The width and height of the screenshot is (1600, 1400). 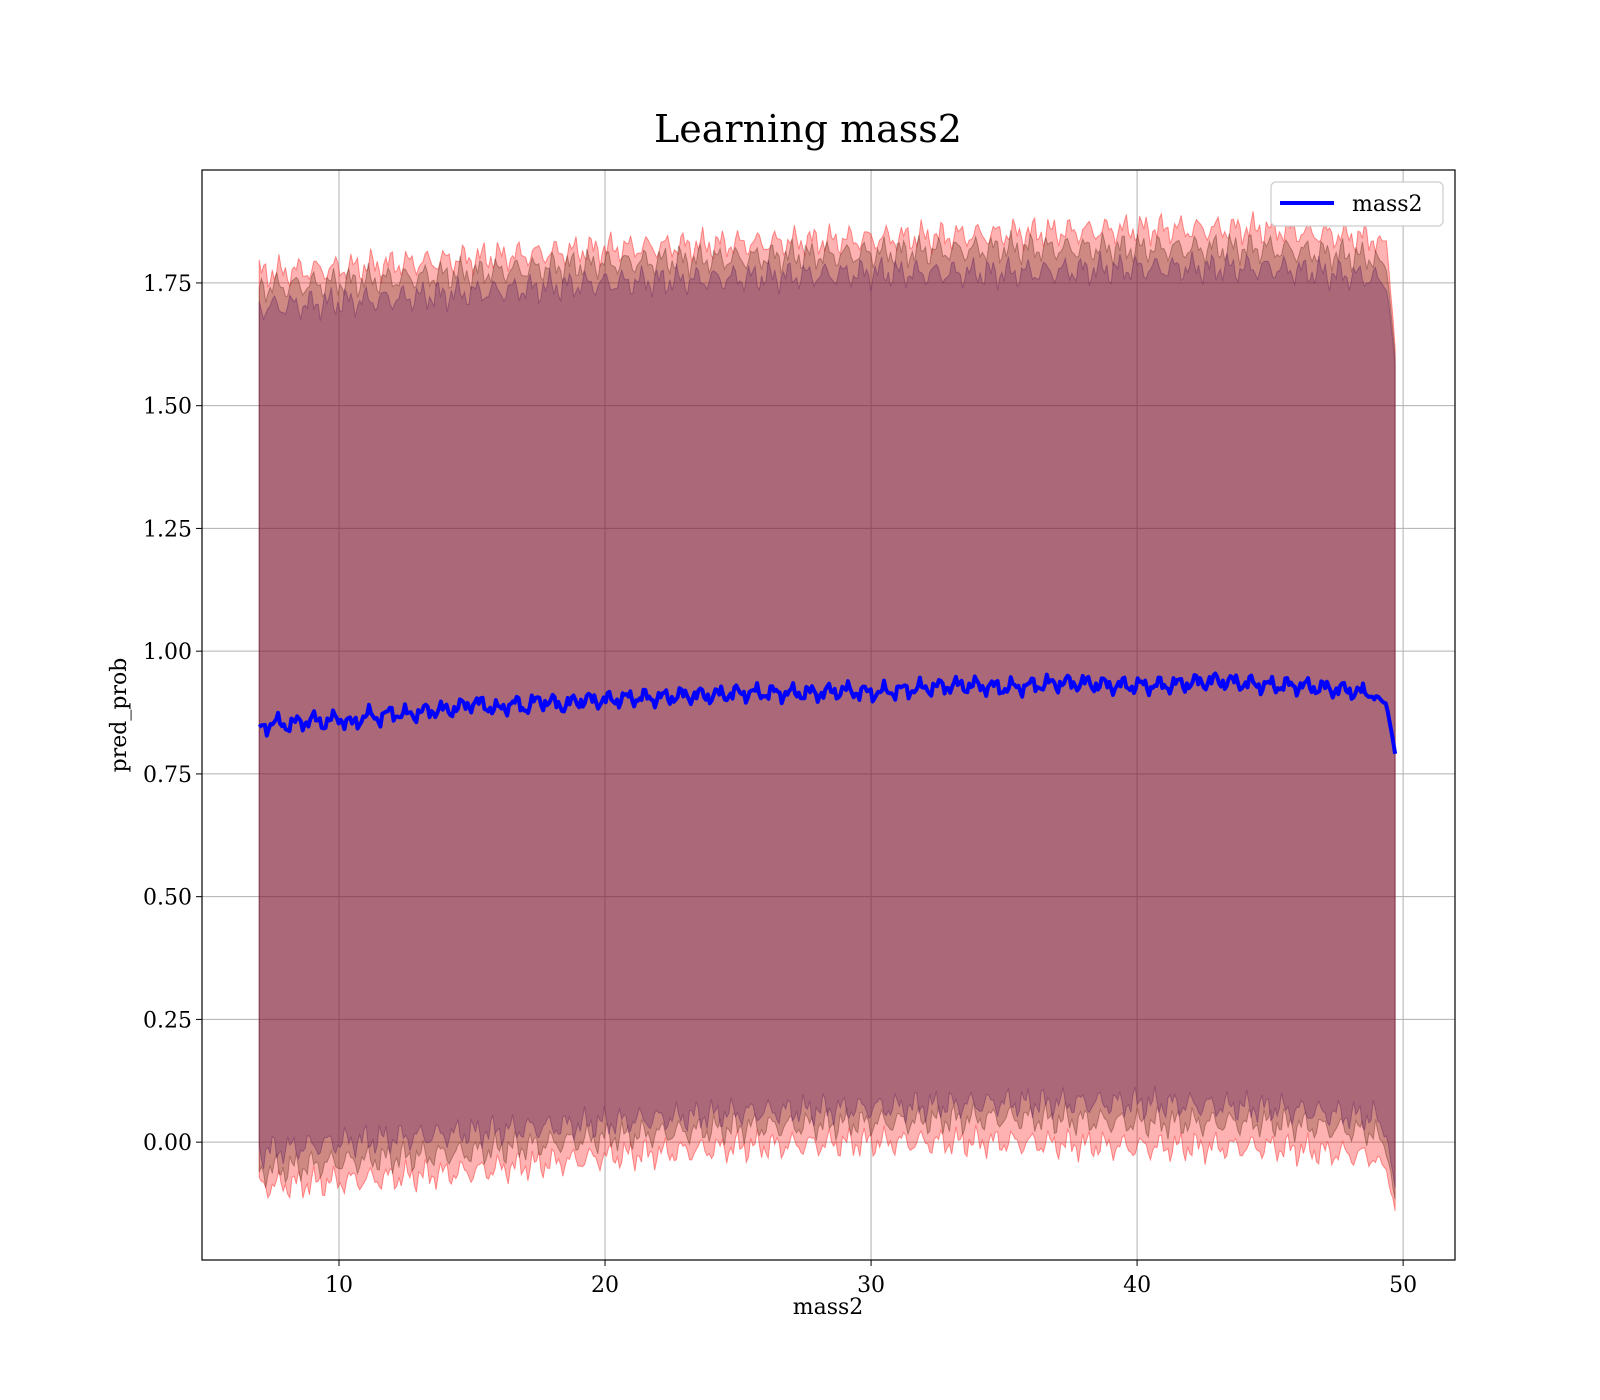 I want to click on legend: mass2, so click(x=1357, y=204).